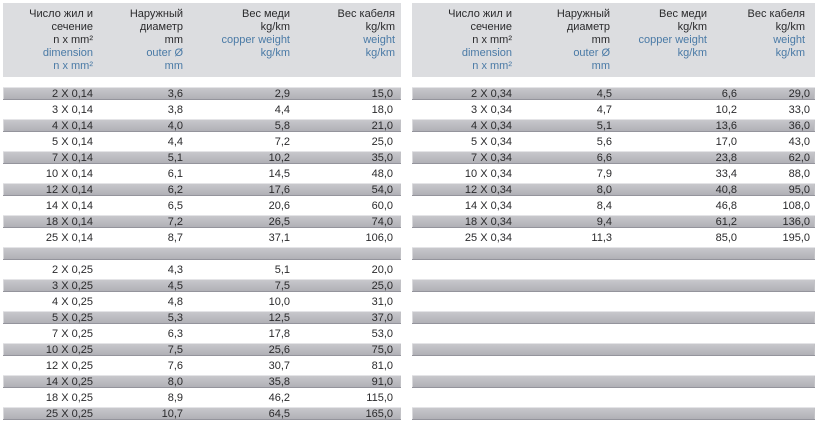  I want to click on cell-cable-weight: 29,0, so click(799, 94).